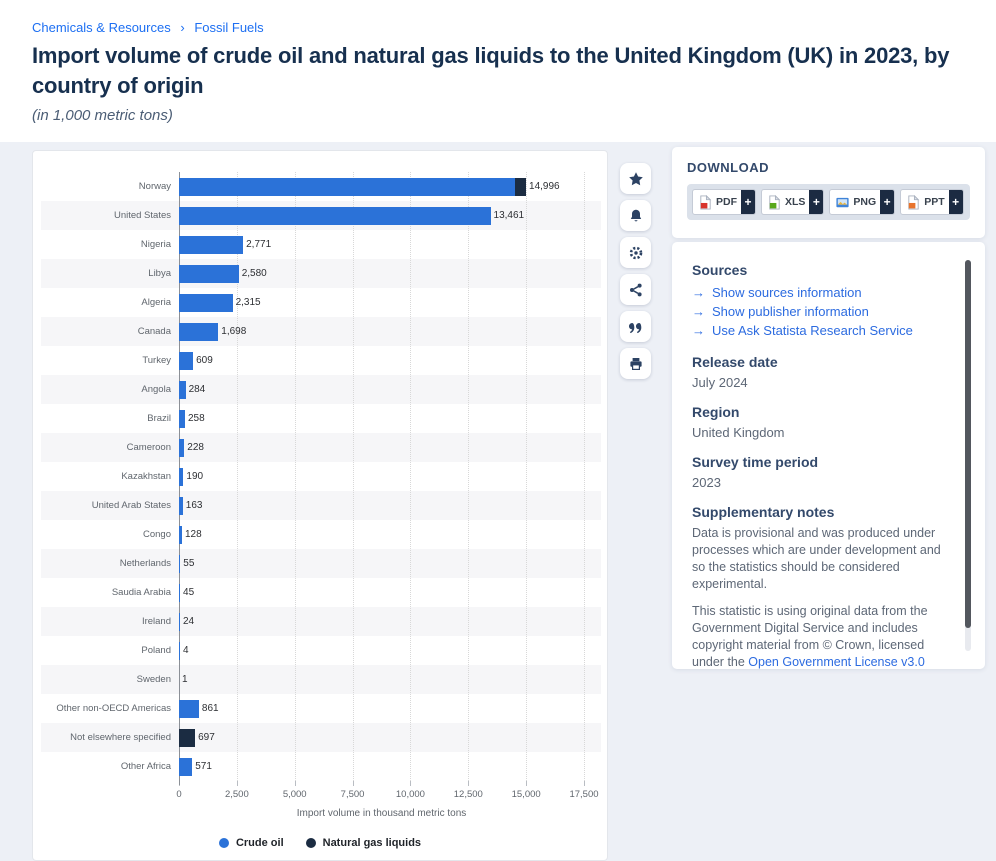 The height and width of the screenshot is (861, 996). Describe the element at coordinates (735, 362) in the screenshot. I see `release-date-heading: Release date` at that location.